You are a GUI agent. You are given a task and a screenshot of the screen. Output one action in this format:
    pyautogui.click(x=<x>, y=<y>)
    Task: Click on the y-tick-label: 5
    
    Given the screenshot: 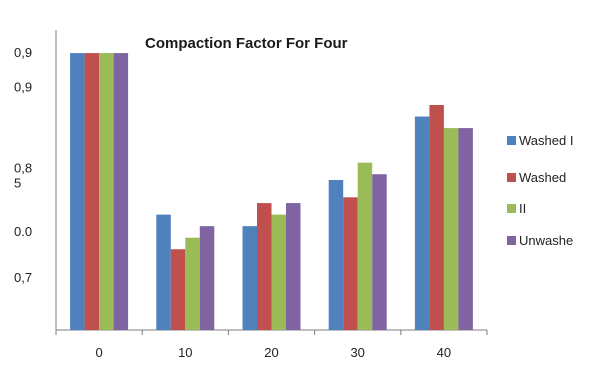 What is the action you would take?
    pyautogui.click(x=17, y=182)
    